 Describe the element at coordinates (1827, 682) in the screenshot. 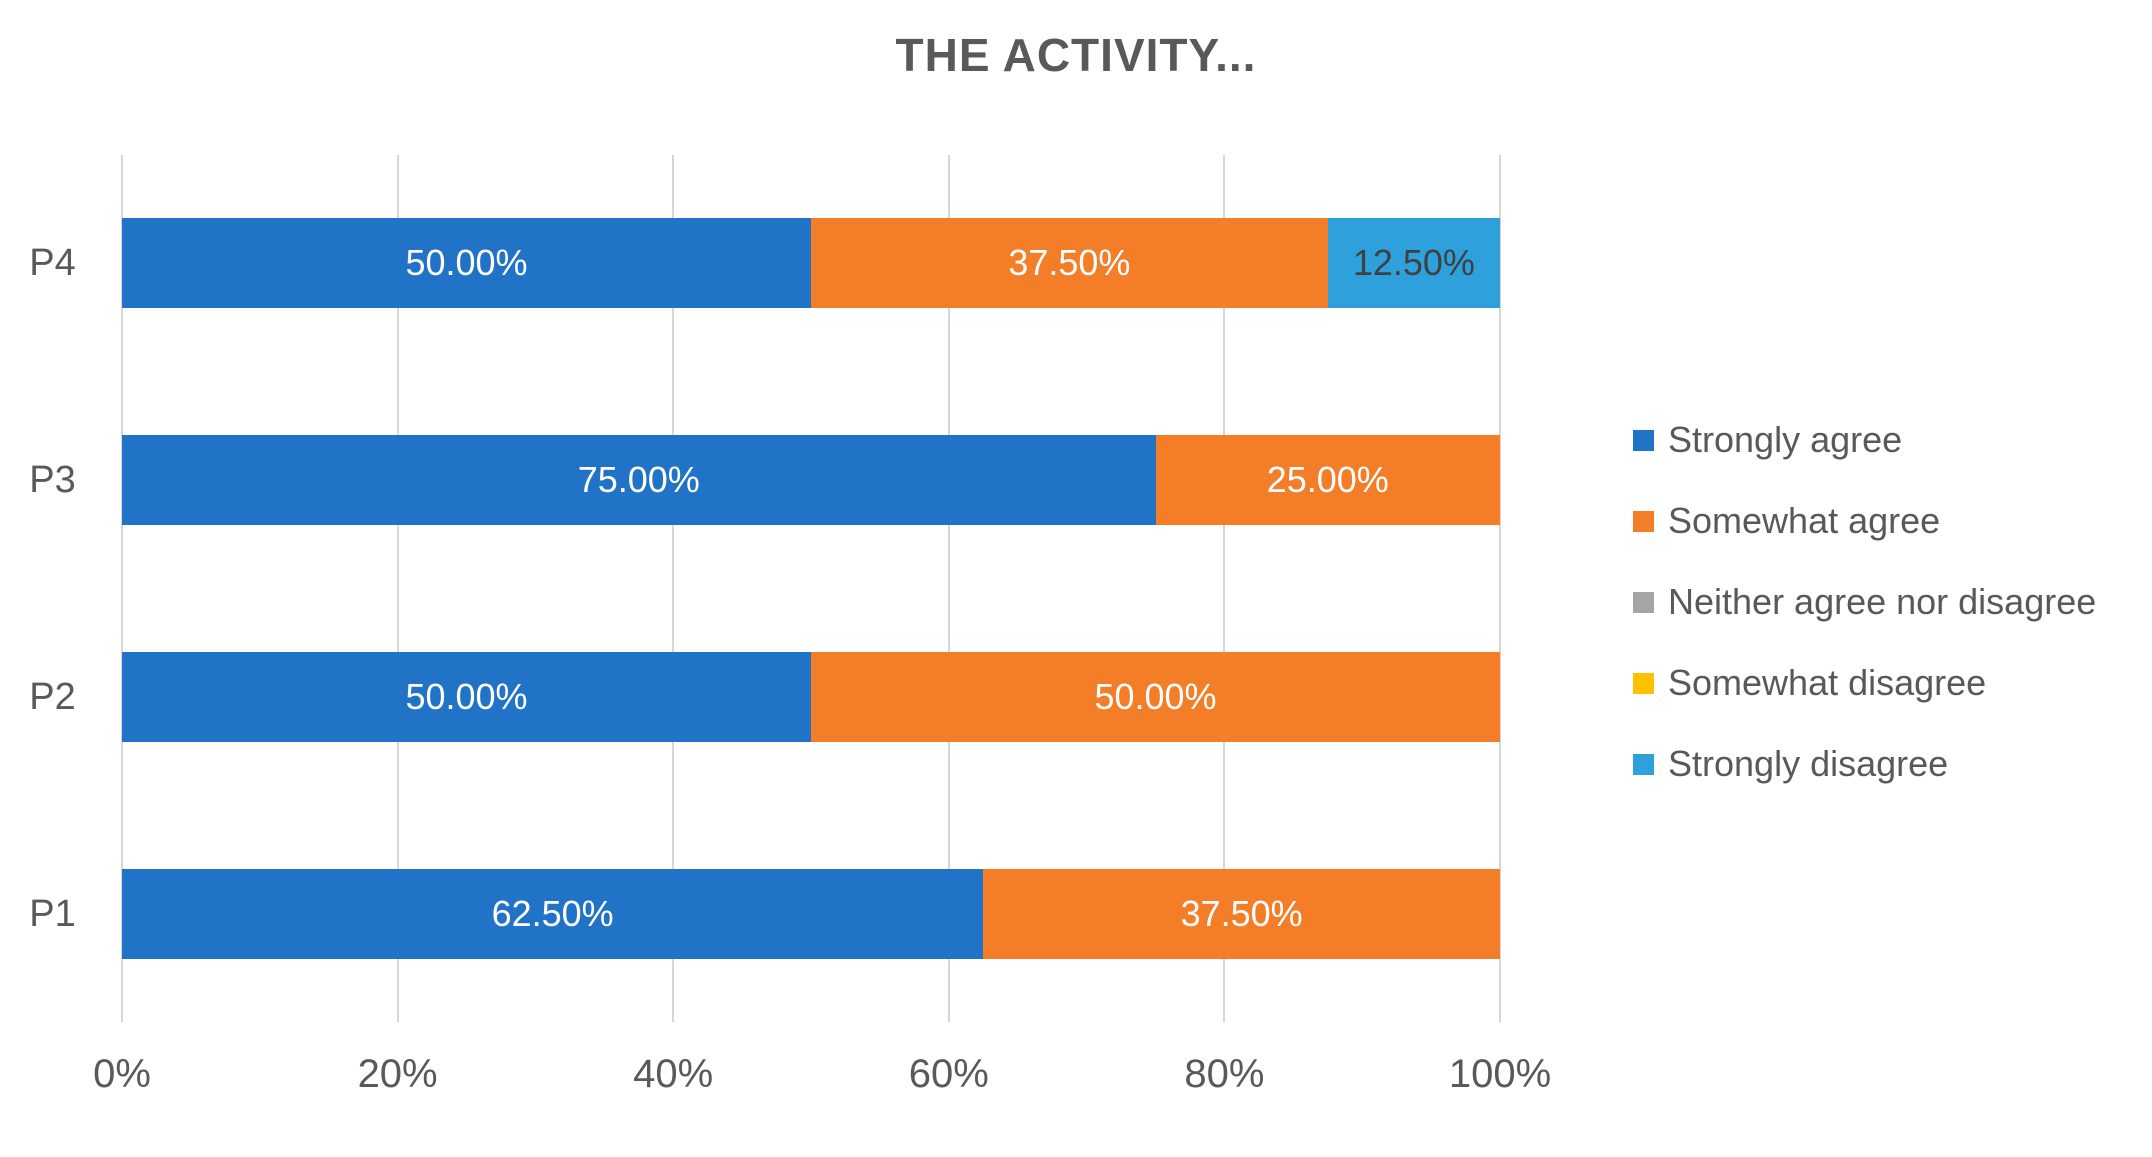

I see `legend-label: Somewhat disagree` at that location.